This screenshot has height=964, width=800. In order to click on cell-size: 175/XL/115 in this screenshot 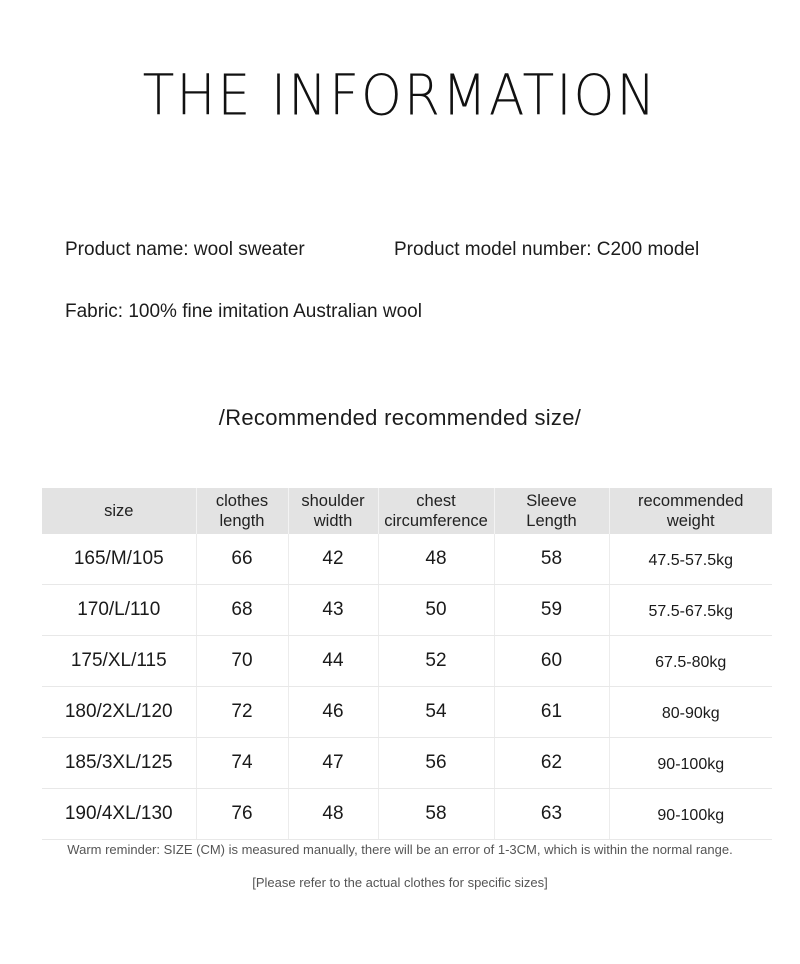, I will do `click(119, 661)`.